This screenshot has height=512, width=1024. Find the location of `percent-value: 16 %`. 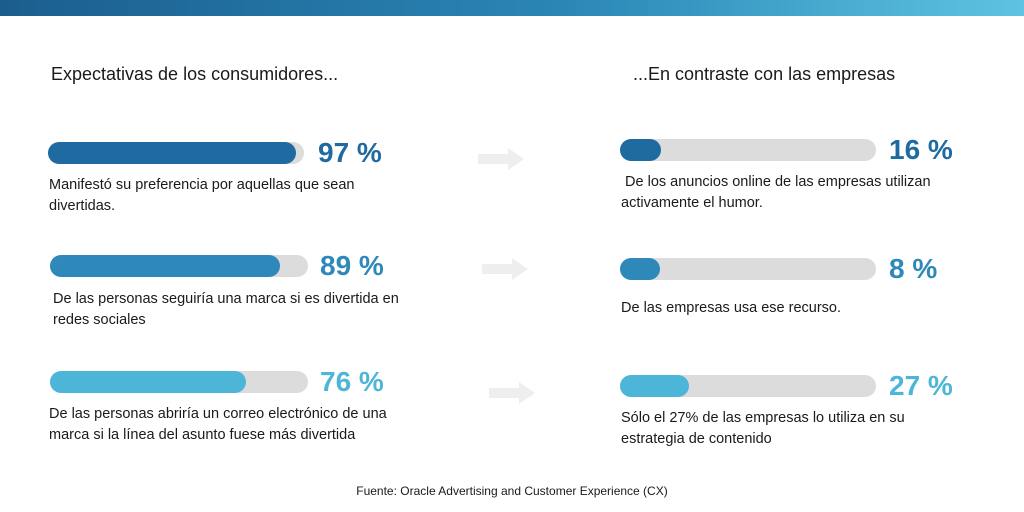

percent-value: 16 % is located at coordinates (921, 149).